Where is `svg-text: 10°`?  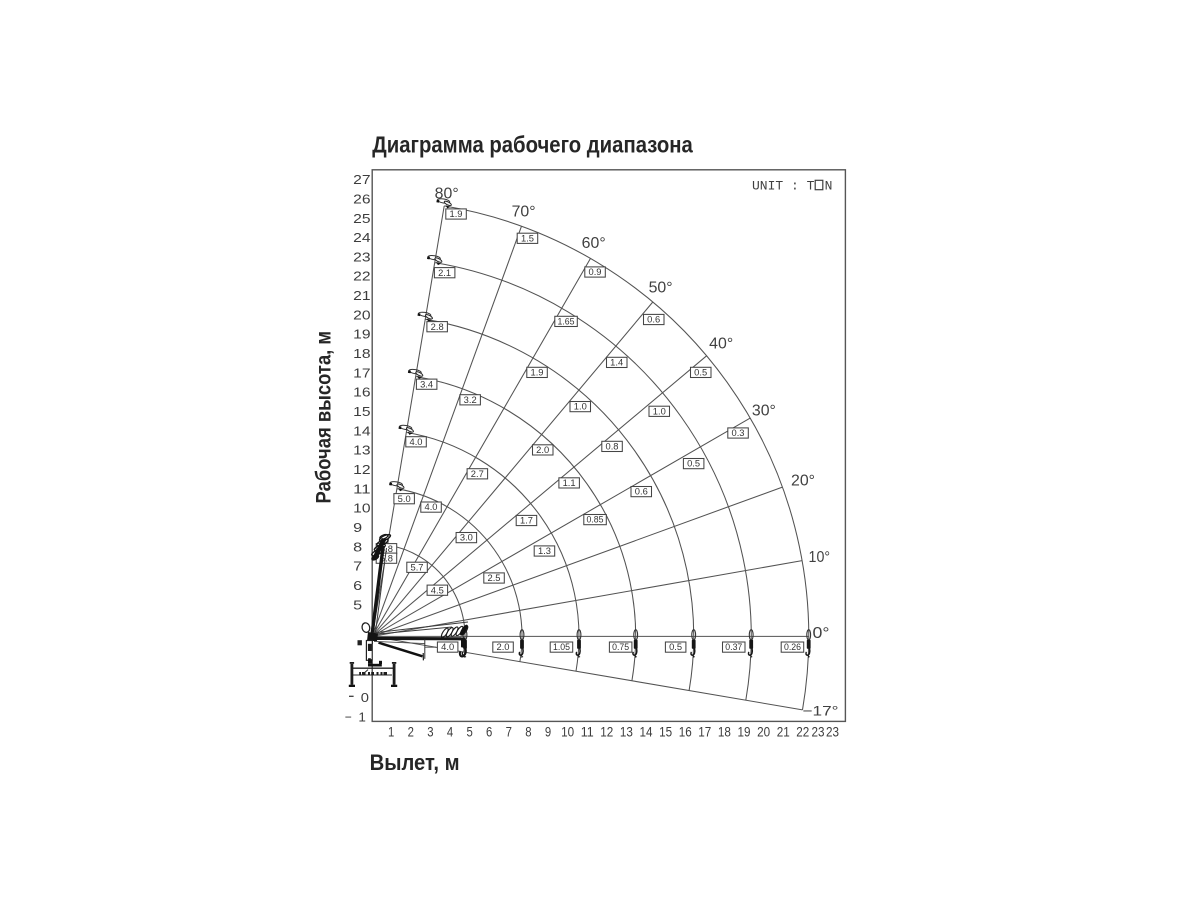
svg-text: 10° is located at coordinates (820, 557).